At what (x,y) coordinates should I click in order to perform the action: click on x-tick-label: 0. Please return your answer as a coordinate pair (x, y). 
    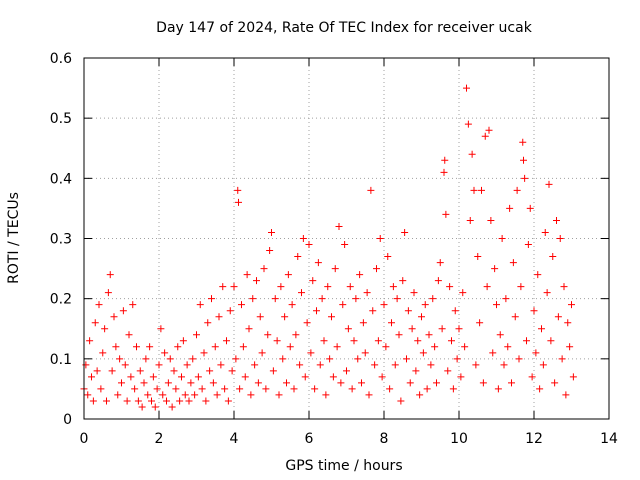
    Looking at the image, I should click on (84, 439).